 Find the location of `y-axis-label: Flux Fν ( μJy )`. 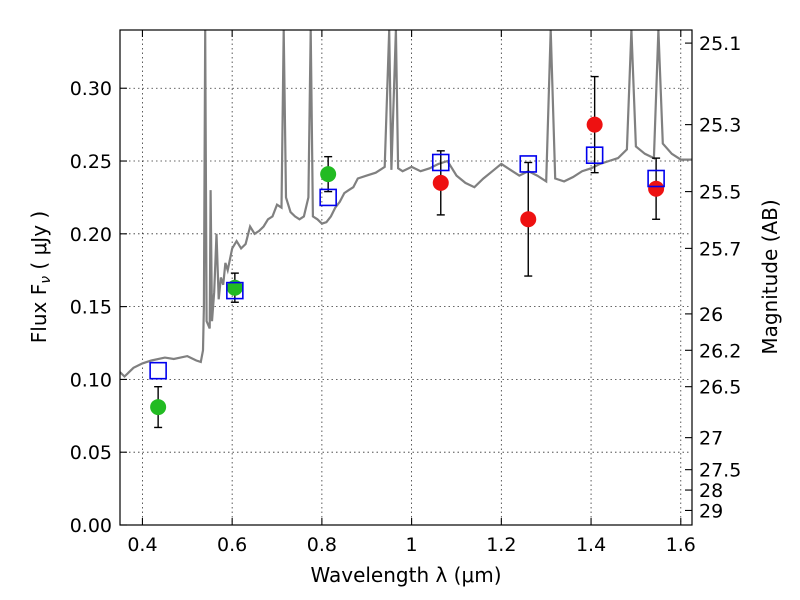

y-axis-label: Flux Fν ( μJy ) is located at coordinates (40, 277).